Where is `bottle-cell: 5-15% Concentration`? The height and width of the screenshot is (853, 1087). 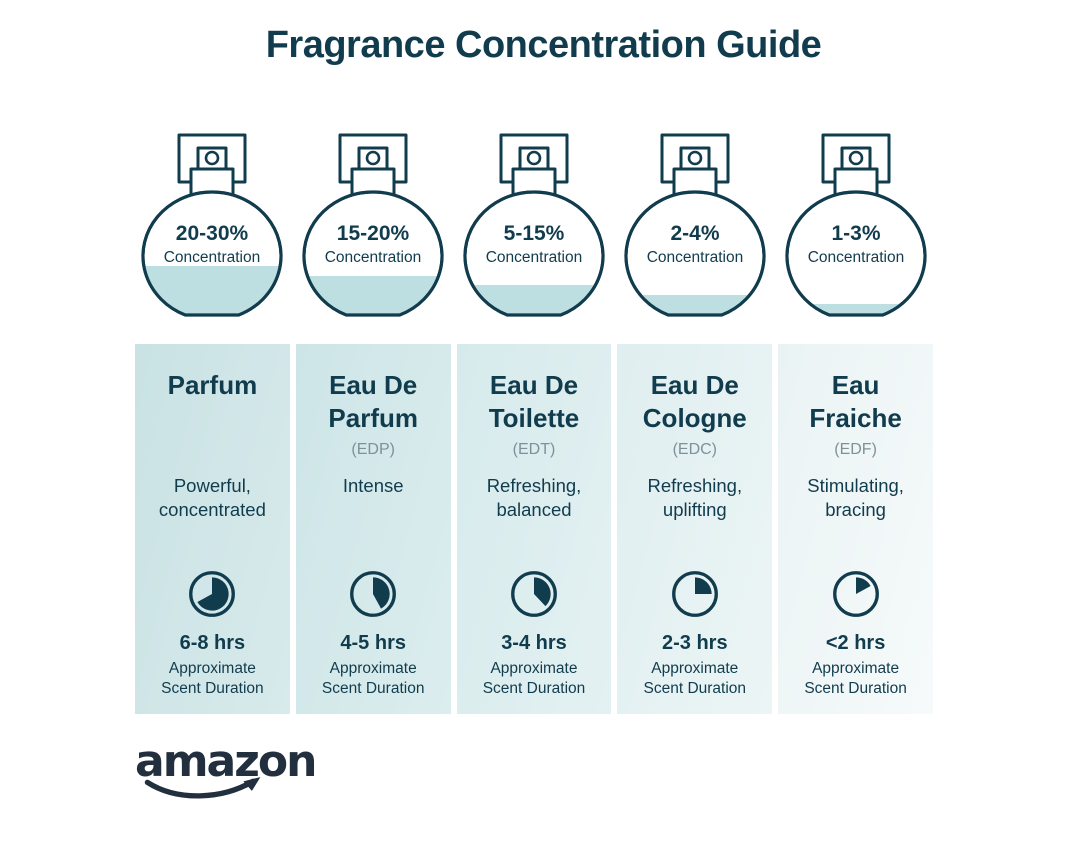
bottle-cell: 5-15% Concentration is located at coordinates (534, 229).